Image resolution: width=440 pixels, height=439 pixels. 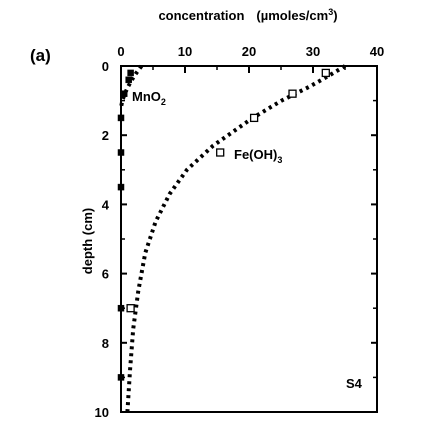 I want to click on y-axis-title: depth (cm), so click(x=87, y=241).